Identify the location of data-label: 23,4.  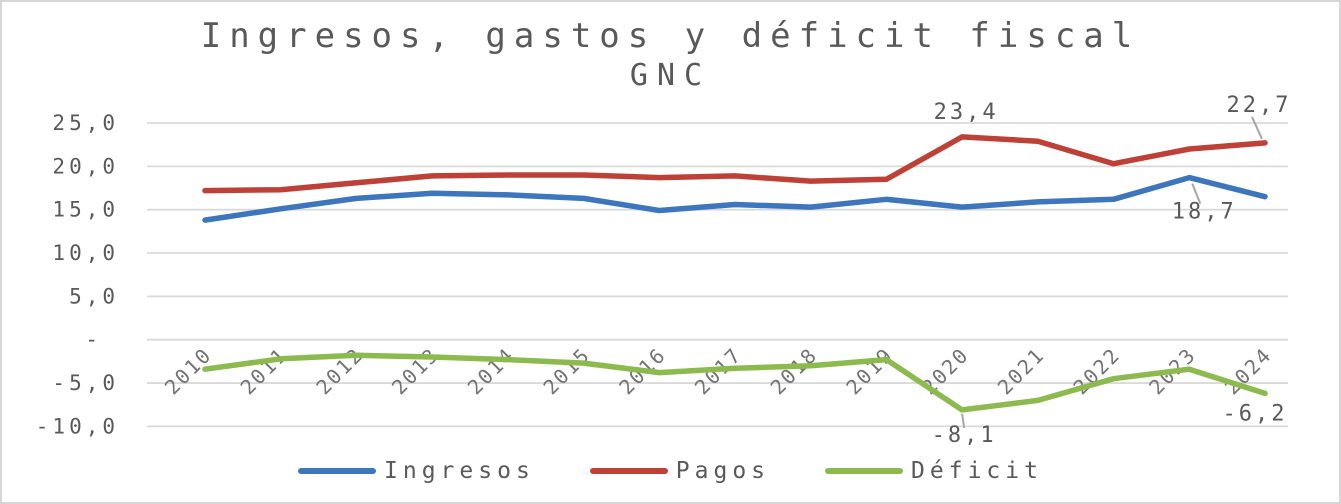
(966, 112).